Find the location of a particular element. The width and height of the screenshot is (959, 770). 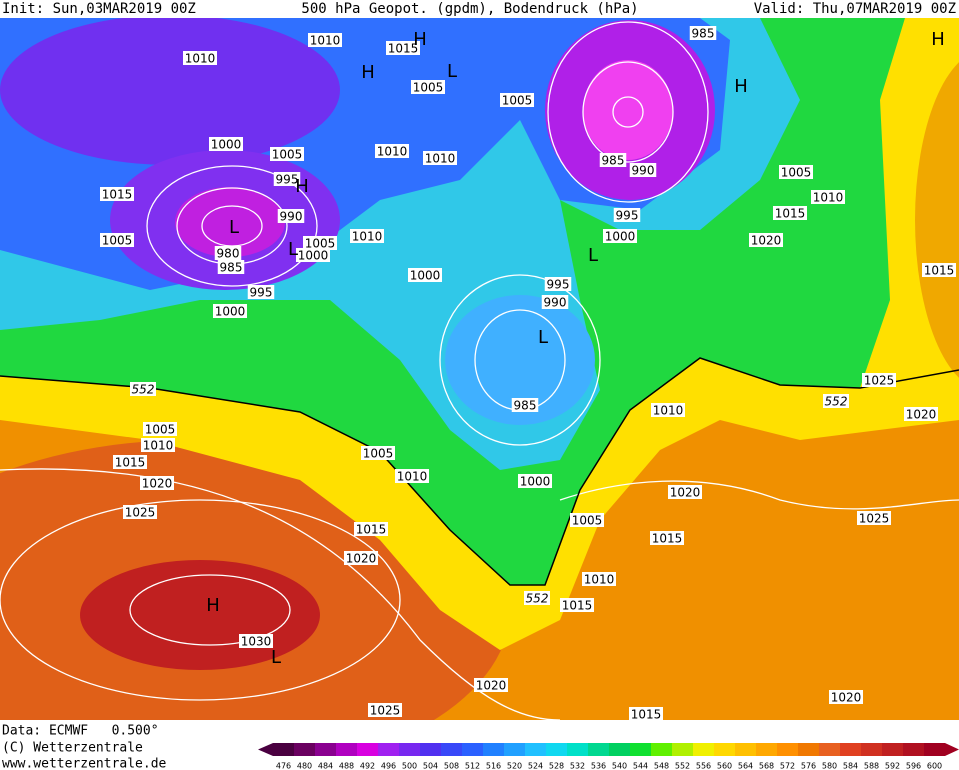

colorbar-label: 492 is located at coordinates (367, 766).